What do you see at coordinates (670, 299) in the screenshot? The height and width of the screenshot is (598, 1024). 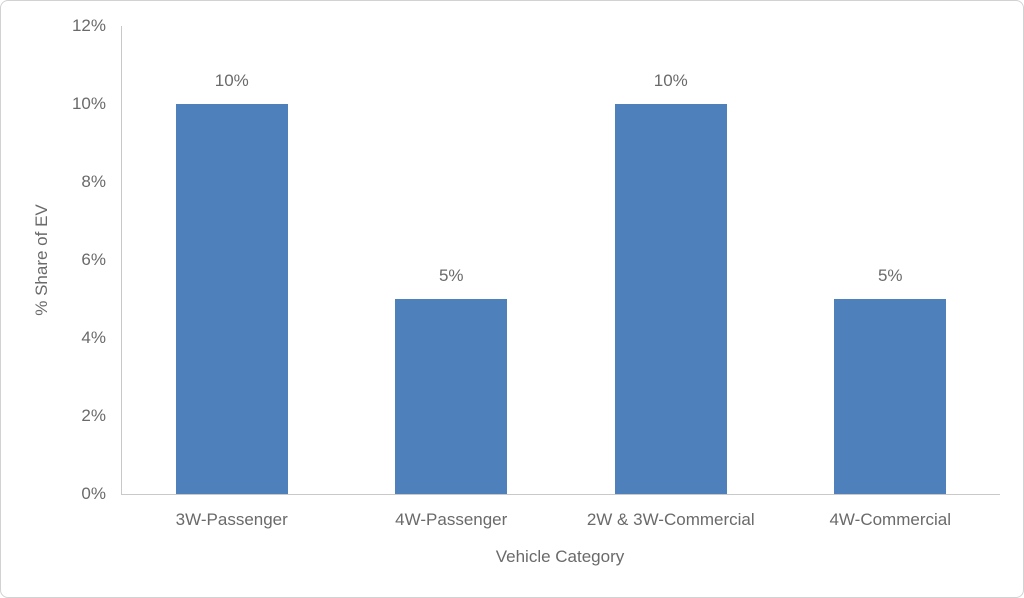 I see `bar-2w-3w-commercial` at bounding box center [670, 299].